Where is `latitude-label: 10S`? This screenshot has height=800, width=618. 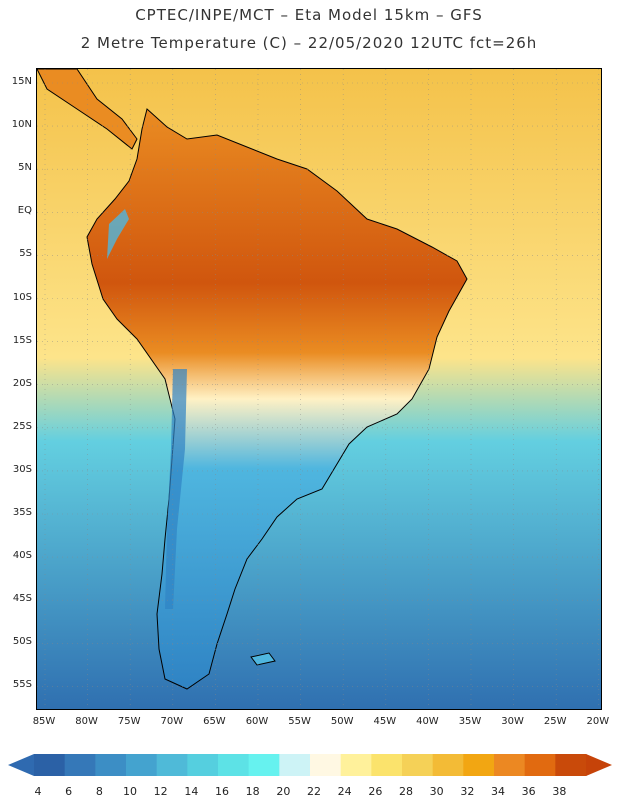
latitude-label: 10S is located at coordinates (22, 297).